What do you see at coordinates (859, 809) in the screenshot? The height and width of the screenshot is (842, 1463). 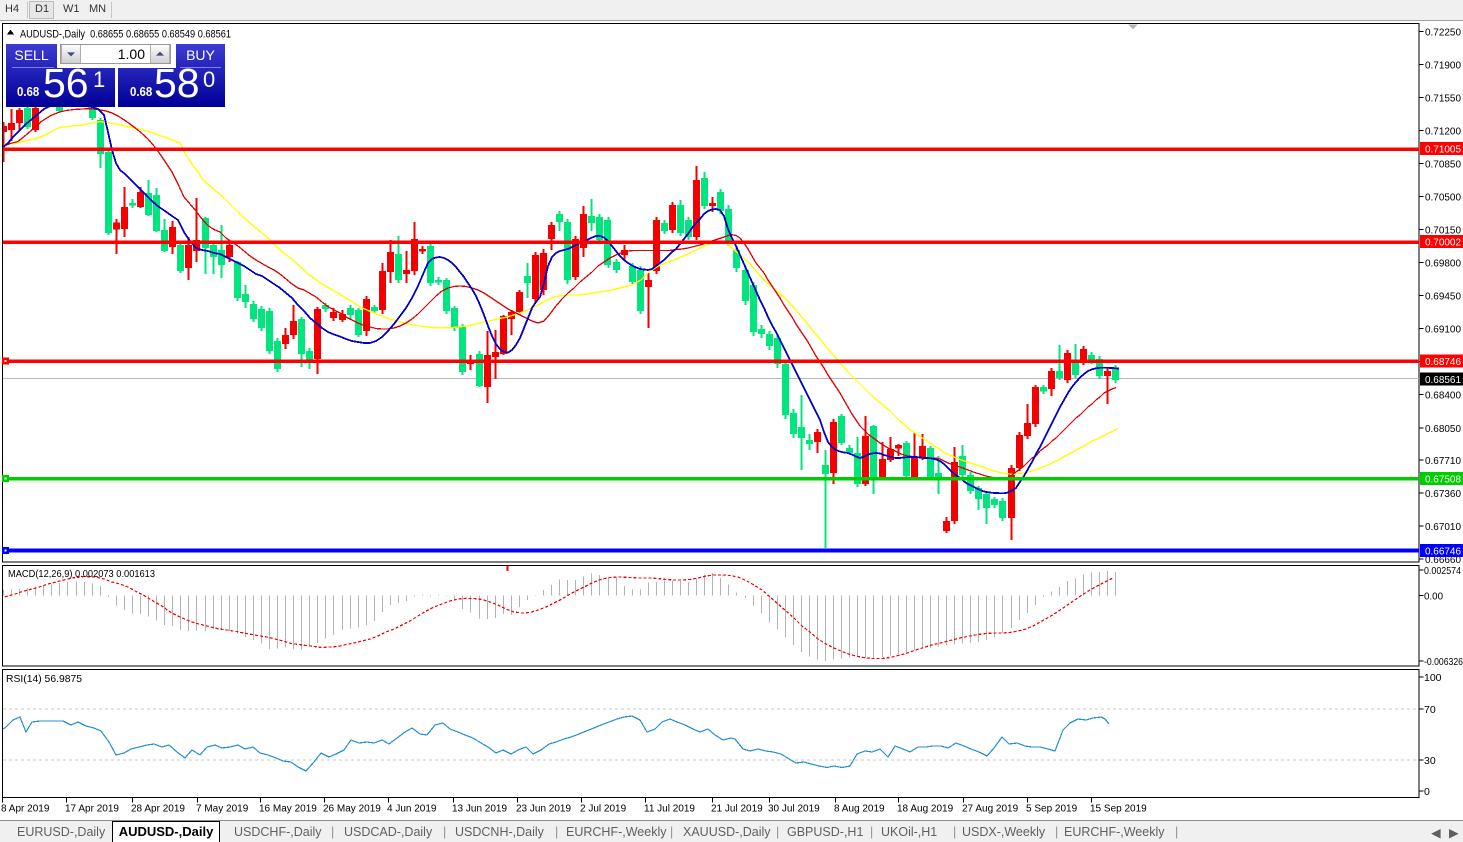 I see `svg-text: 8 Aug 2019` at bounding box center [859, 809].